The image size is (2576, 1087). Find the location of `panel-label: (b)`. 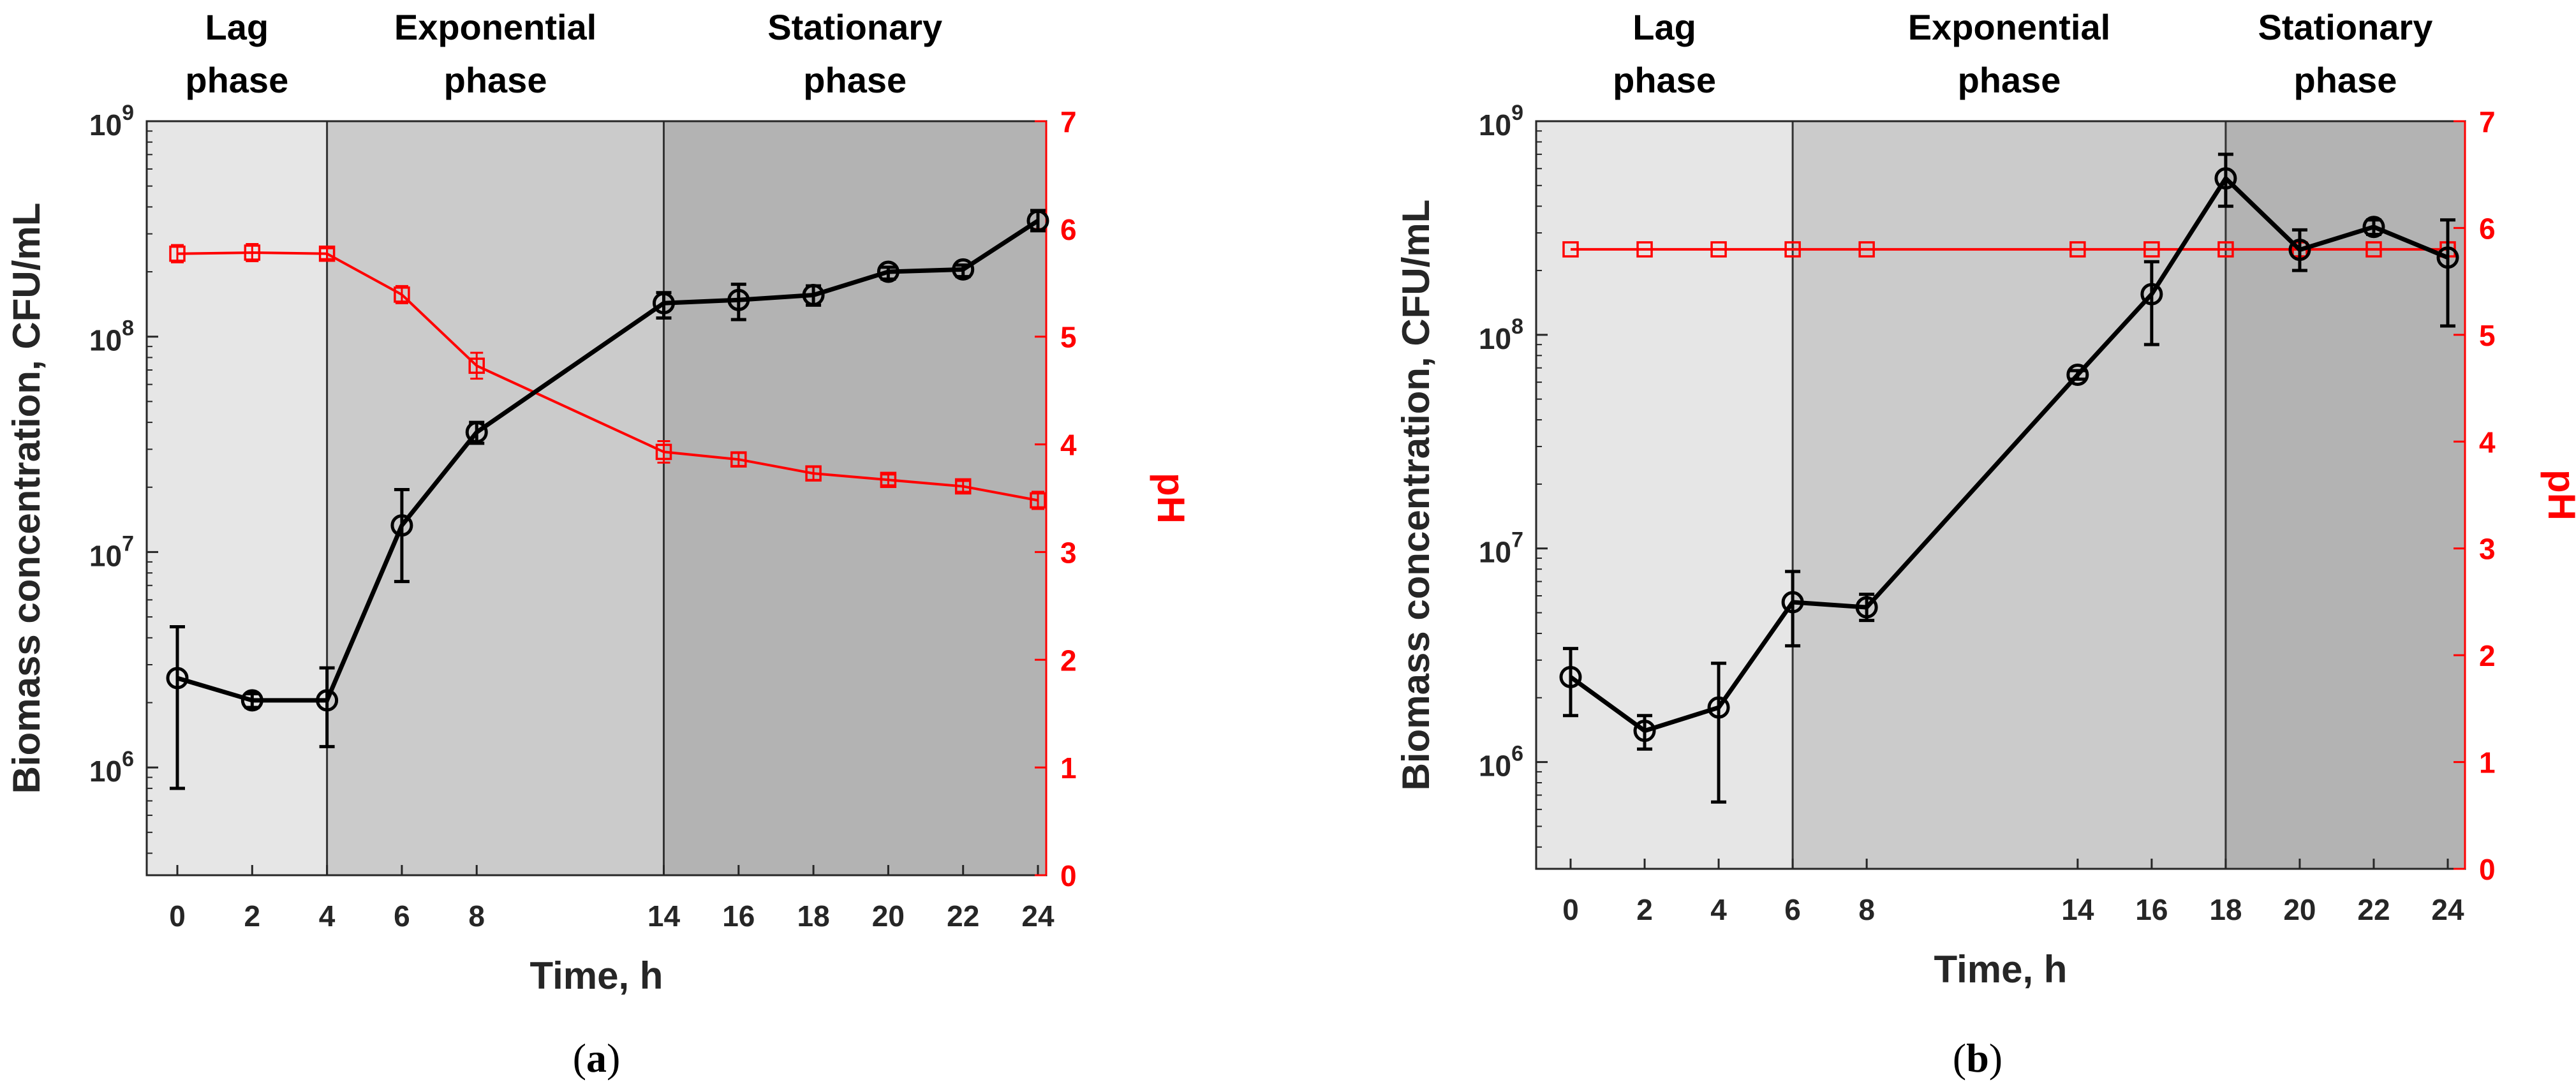

panel-label: (b) is located at coordinates (1977, 1058).